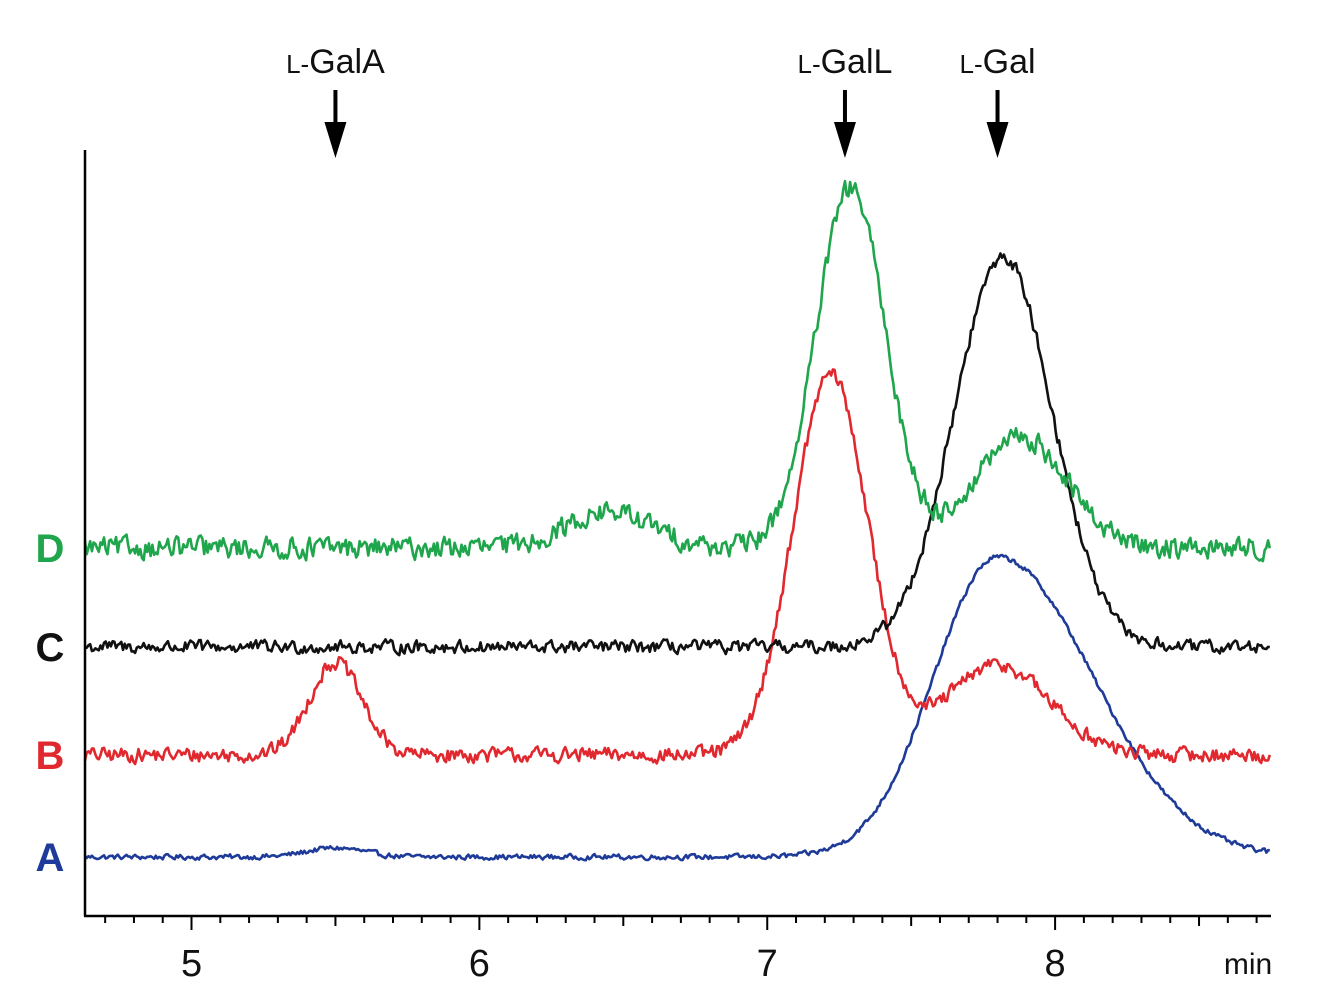  What do you see at coordinates (191, 964) in the screenshot?
I see `x-tick-label: 5` at bounding box center [191, 964].